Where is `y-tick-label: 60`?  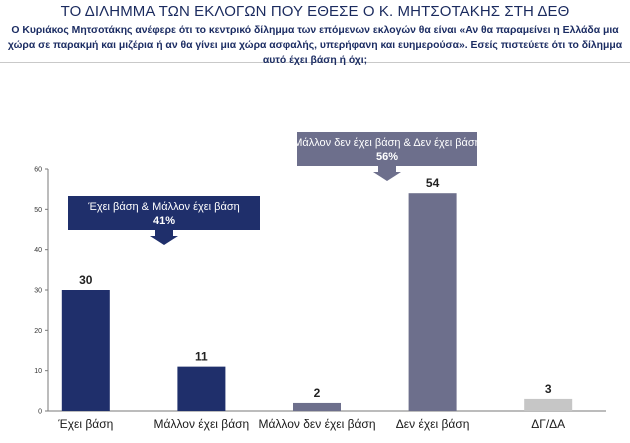 y-tick-label: 60 is located at coordinates (38, 170).